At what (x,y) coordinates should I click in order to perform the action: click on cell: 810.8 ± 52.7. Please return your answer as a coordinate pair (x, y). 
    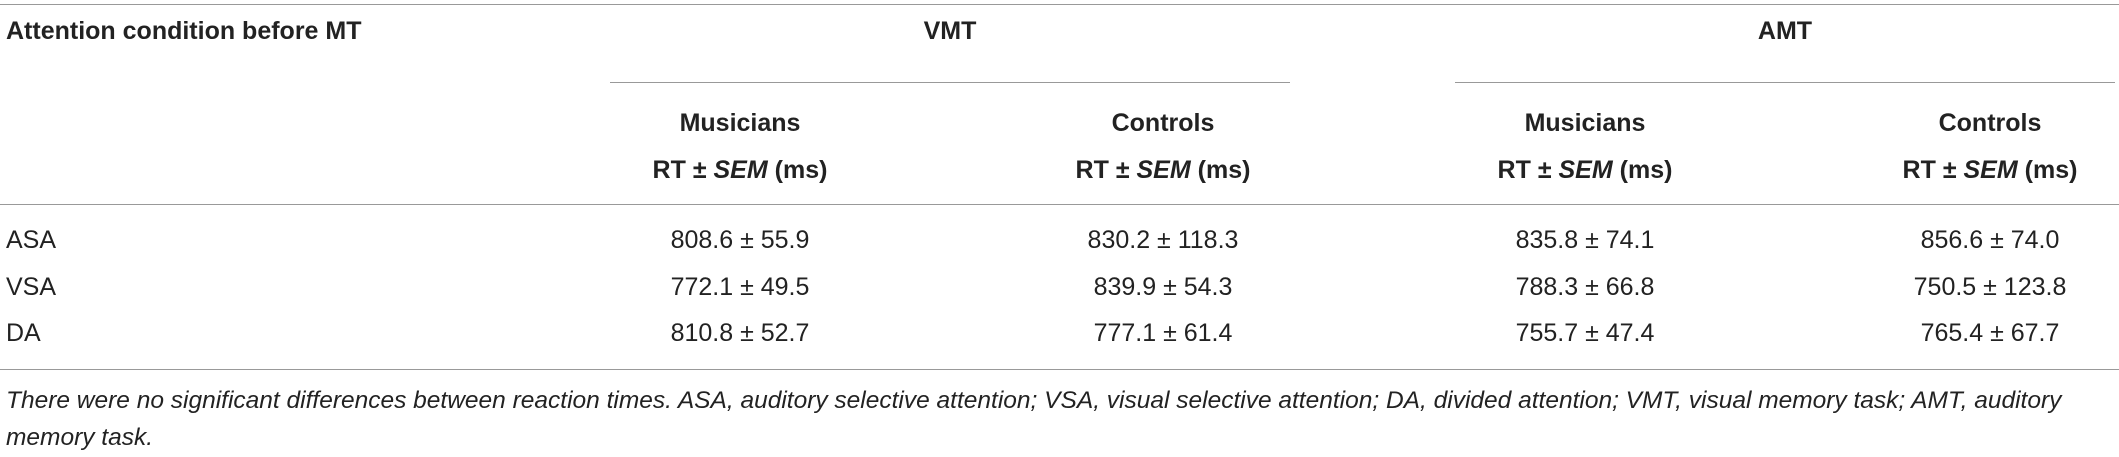
    Looking at the image, I should click on (740, 333).